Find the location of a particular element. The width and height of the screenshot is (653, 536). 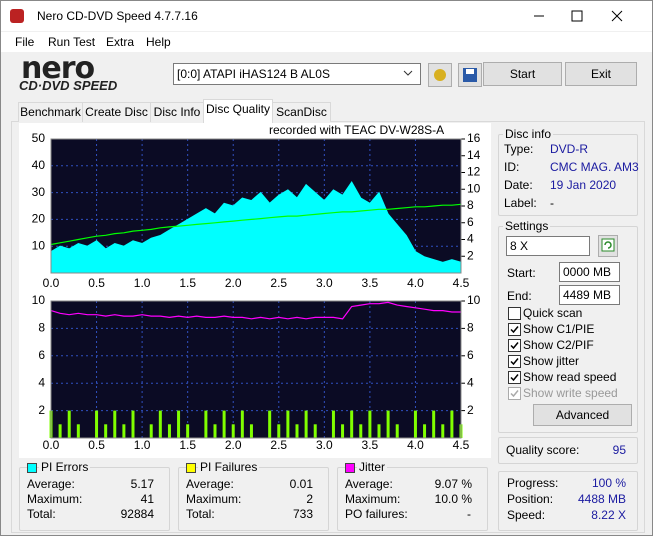

y-tick-label: 2 is located at coordinates (41, 410).